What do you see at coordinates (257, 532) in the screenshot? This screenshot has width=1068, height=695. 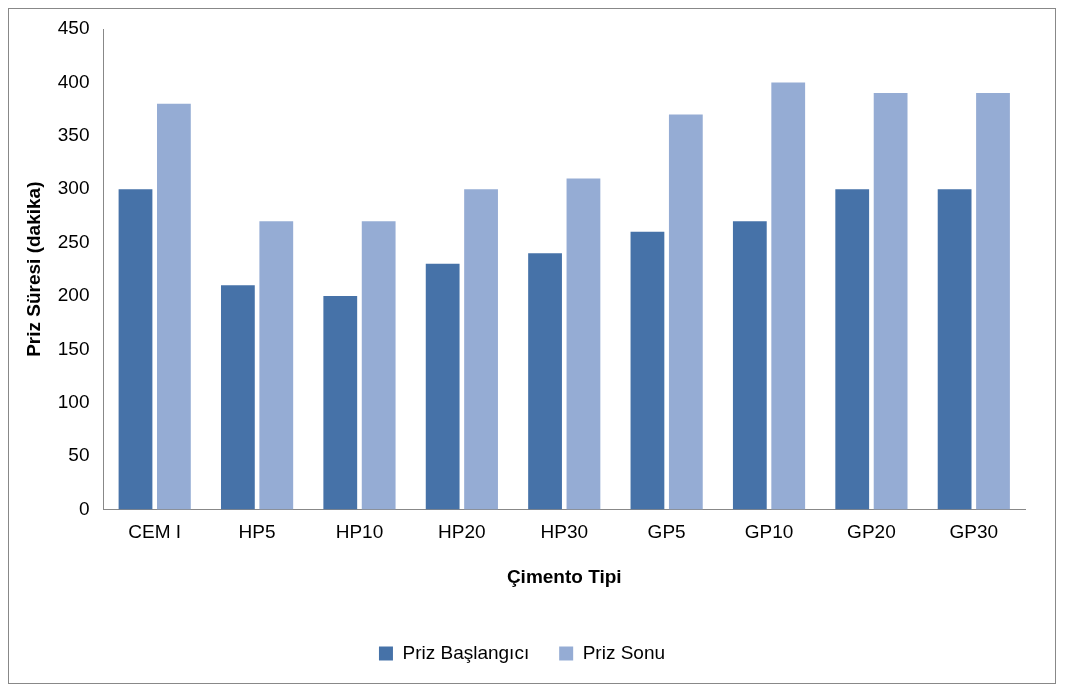 I see `x-tick-label: HP5` at bounding box center [257, 532].